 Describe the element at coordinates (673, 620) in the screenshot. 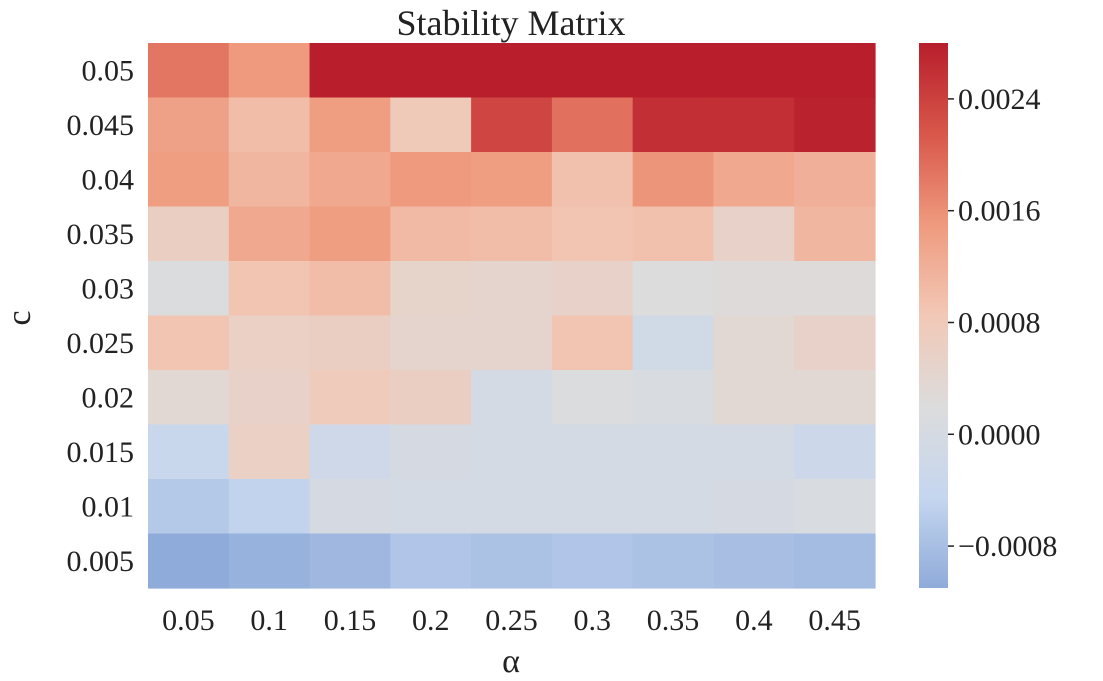

I see `x-tick-label: 0.35` at that location.